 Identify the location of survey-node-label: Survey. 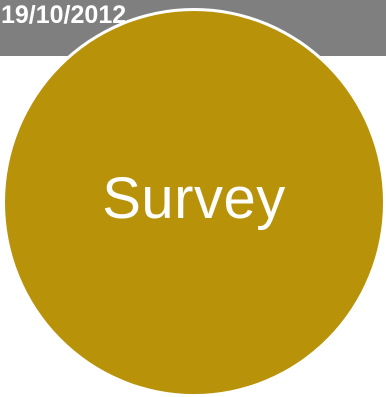
(194, 198).